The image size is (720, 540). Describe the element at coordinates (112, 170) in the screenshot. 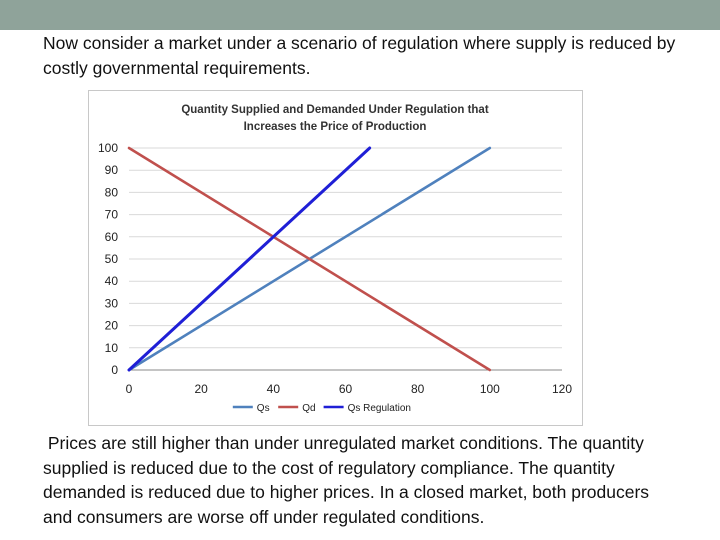

I see `y-tick-label-90: 90` at that location.